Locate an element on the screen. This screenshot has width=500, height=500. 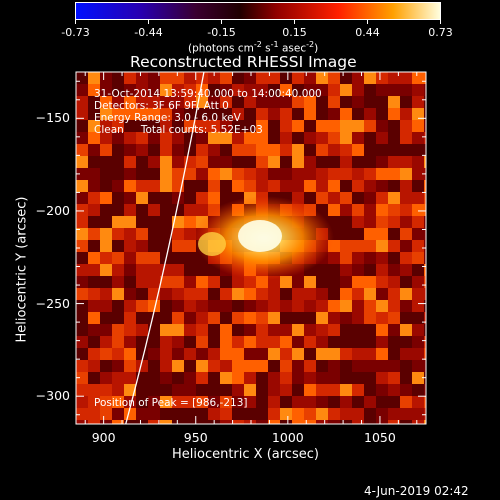
y-axis-label: Heliocentric Y (arcsec) is located at coordinates (22, 269).